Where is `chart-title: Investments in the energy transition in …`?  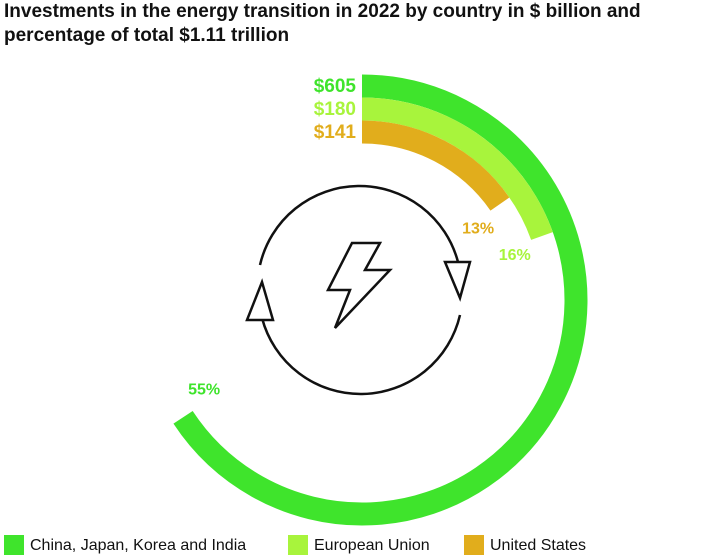 chart-title: Investments in the energy transition in … is located at coordinates (322, 23).